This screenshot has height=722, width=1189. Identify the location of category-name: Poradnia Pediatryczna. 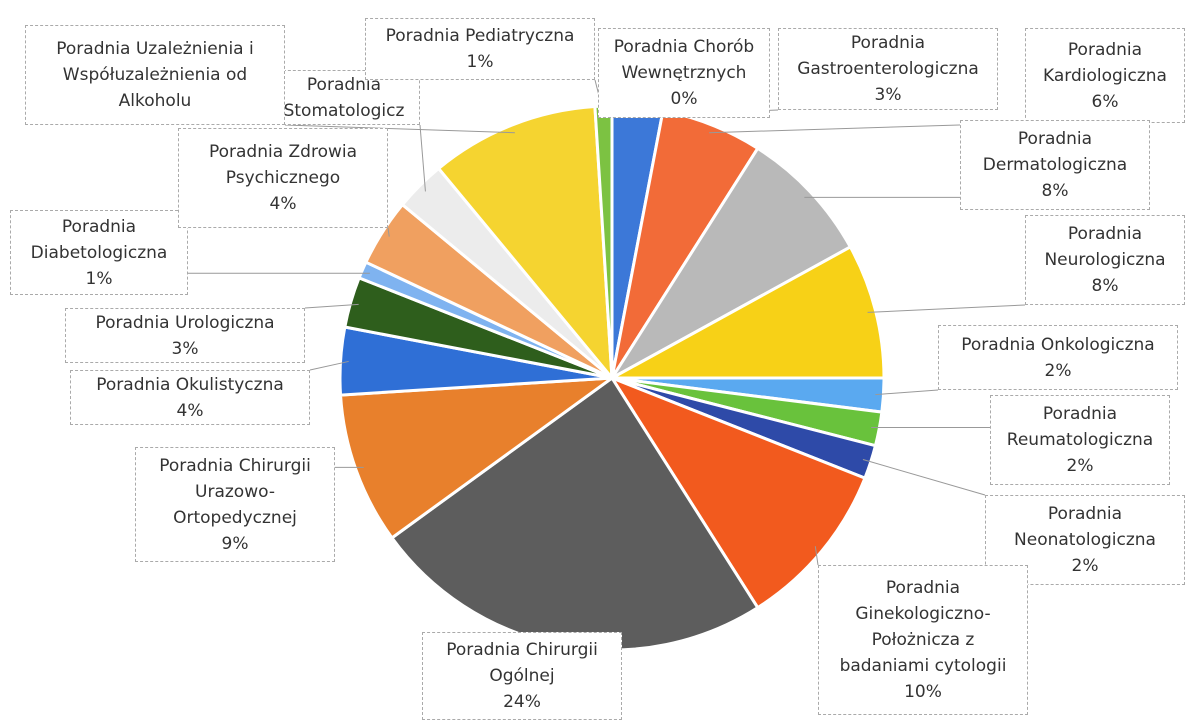
(480, 36).